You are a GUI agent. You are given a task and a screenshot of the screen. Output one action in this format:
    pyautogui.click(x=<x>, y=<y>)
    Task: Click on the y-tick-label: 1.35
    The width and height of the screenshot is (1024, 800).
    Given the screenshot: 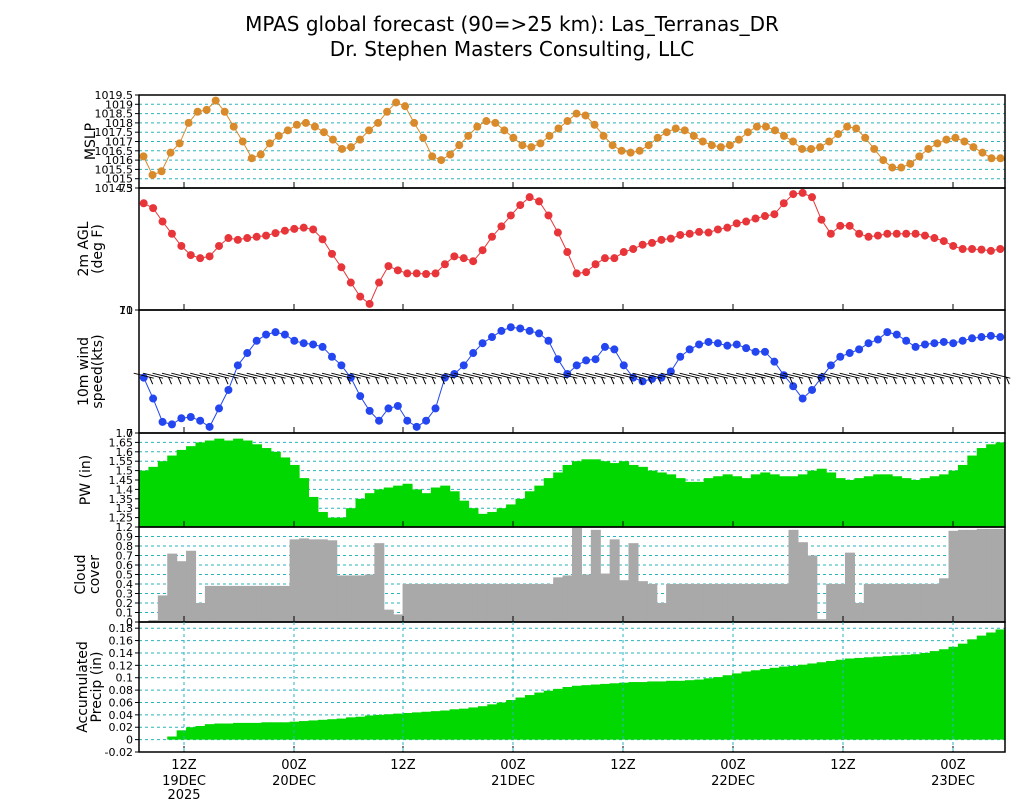 What is the action you would take?
    pyautogui.click(x=121, y=499)
    